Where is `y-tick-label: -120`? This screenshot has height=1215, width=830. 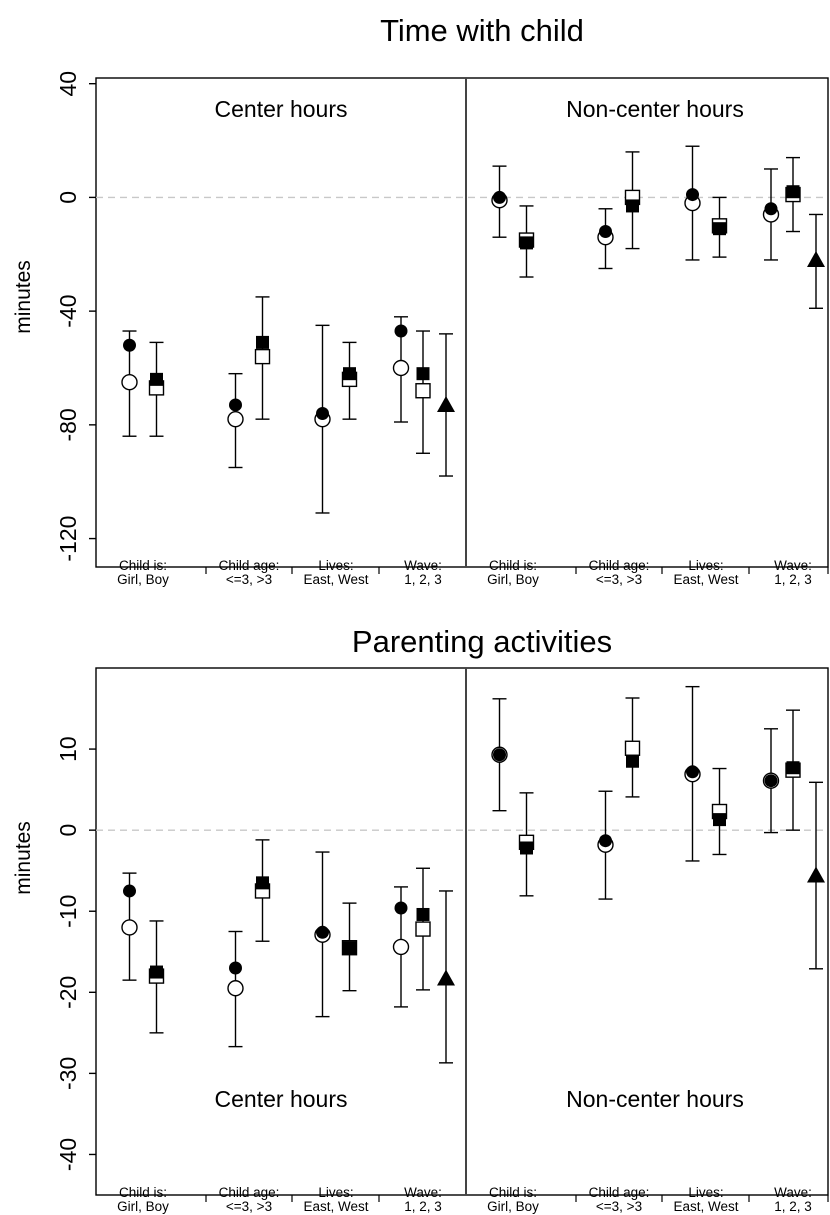 y-tick-label: -120 is located at coordinates (68, 539).